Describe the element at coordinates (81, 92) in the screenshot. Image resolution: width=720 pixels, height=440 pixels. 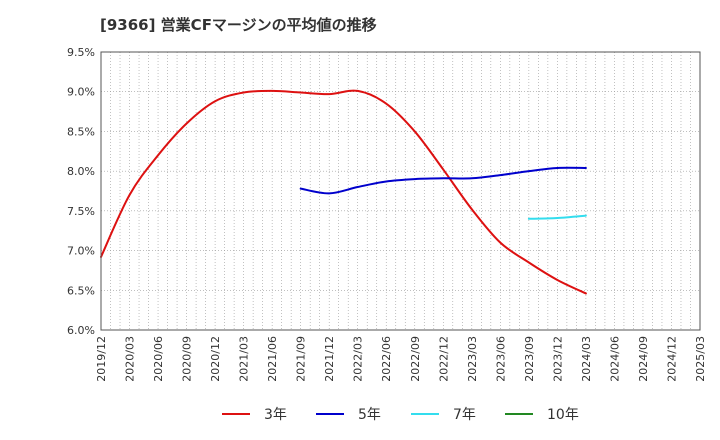
I see `y-tick-label: 9.0%` at that location.